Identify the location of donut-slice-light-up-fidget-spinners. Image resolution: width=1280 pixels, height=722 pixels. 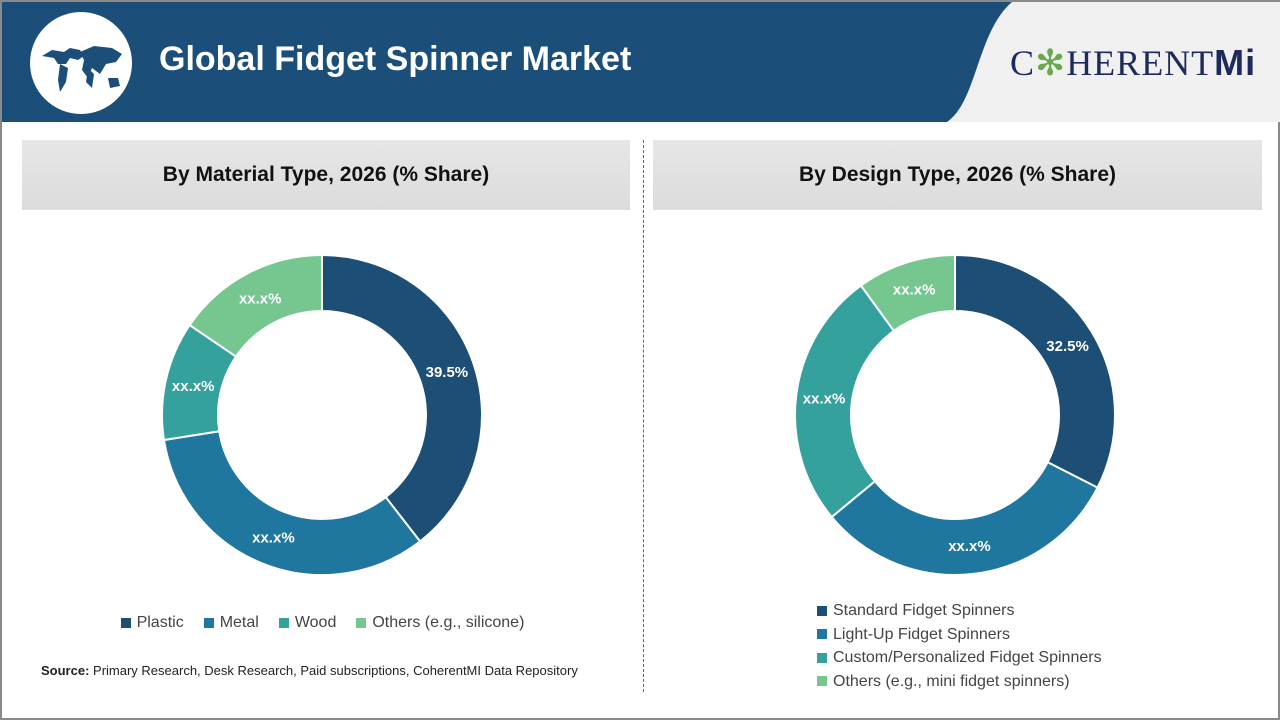
(964, 518).